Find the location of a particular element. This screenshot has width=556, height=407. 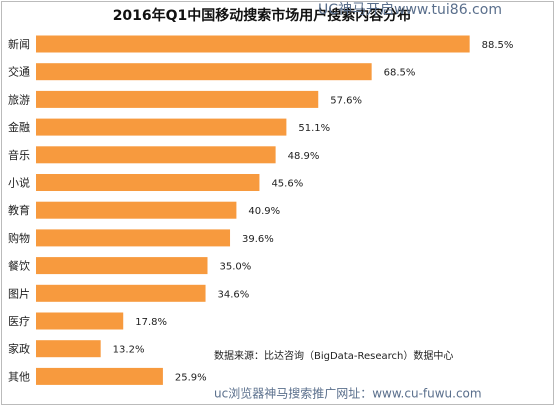

value-label: 40.9% is located at coordinates (264, 211).